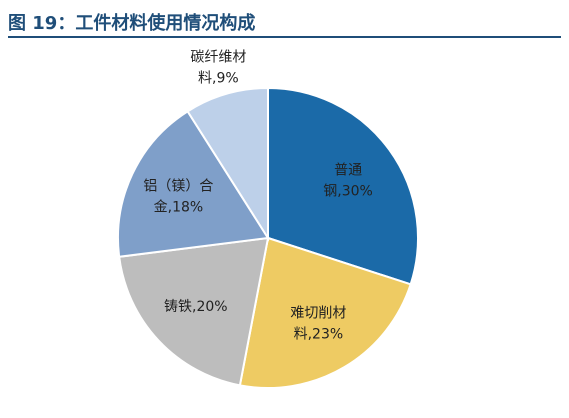 Image resolution: width=569 pixels, height=418 pixels. I want to click on pie-label-line: 金,18%, so click(179, 207).